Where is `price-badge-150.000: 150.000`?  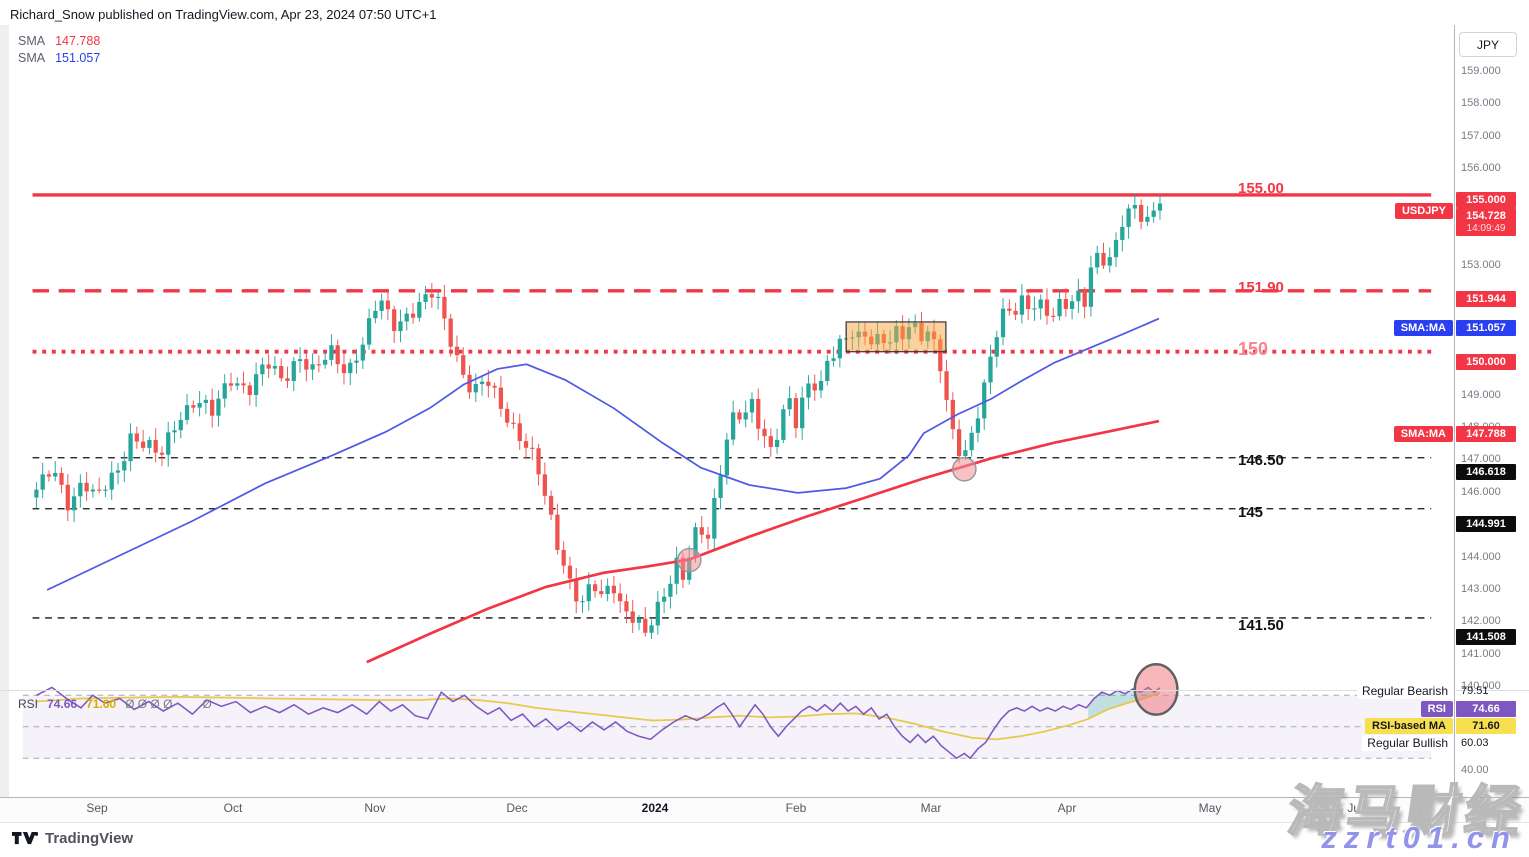
price-badge-150.000: 150.000 is located at coordinates (1486, 362).